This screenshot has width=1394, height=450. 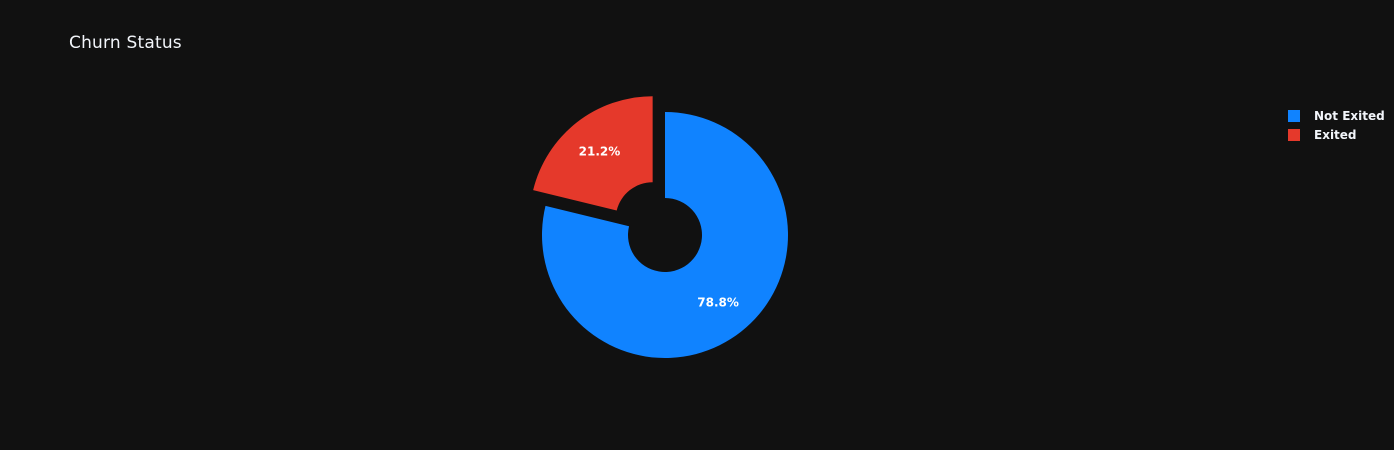 What do you see at coordinates (125, 43) in the screenshot?
I see `chart-title: Churn Status` at bounding box center [125, 43].